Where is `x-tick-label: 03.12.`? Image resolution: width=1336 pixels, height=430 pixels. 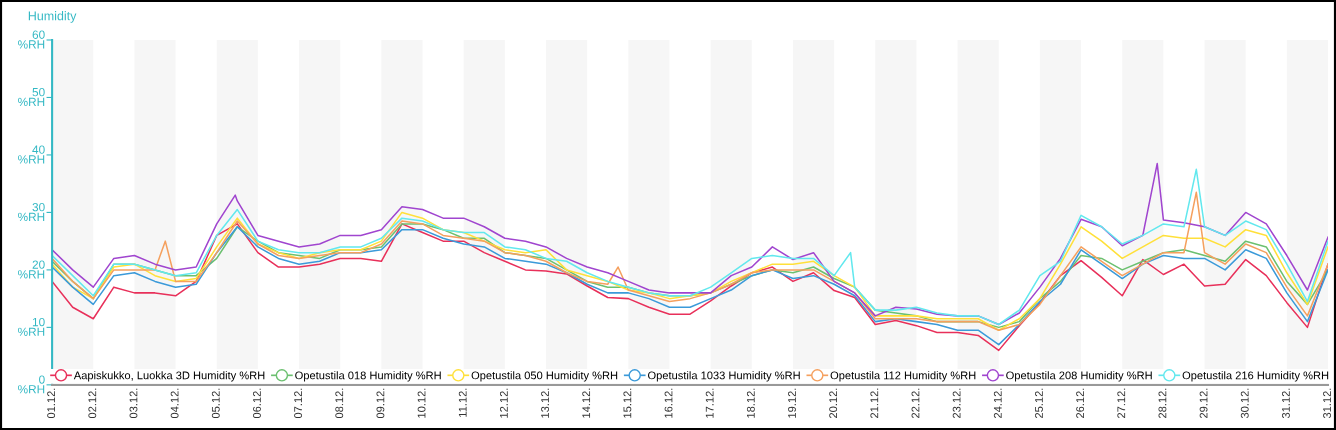 x-tick-label: 03.12. is located at coordinates (133, 403).